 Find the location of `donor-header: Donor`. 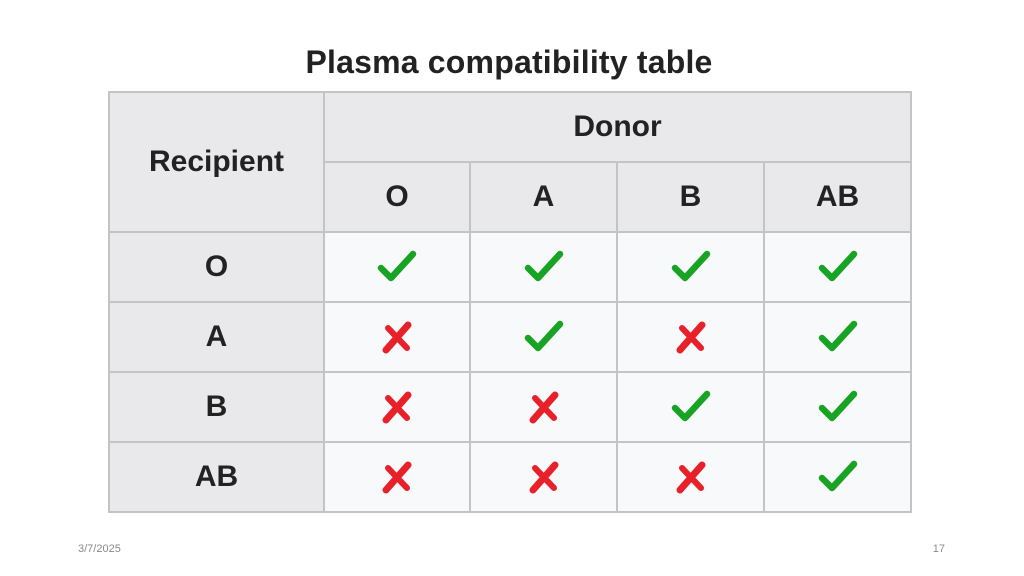

donor-header: Donor is located at coordinates (617, 127).